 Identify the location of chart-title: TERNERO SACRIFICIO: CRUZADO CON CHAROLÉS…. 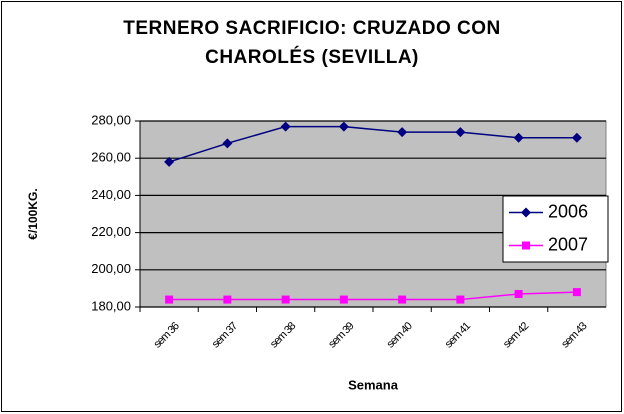
(312, 43).